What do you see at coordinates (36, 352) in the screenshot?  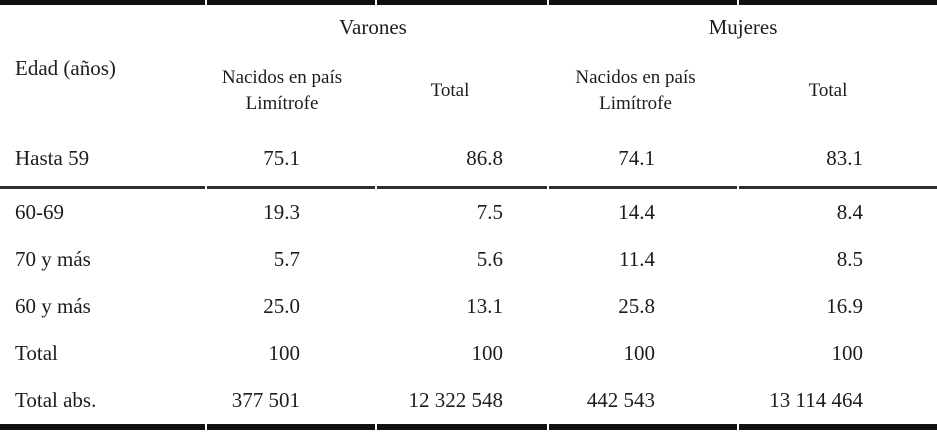 I see `row-label: Total` at bounding box center [36, 352].